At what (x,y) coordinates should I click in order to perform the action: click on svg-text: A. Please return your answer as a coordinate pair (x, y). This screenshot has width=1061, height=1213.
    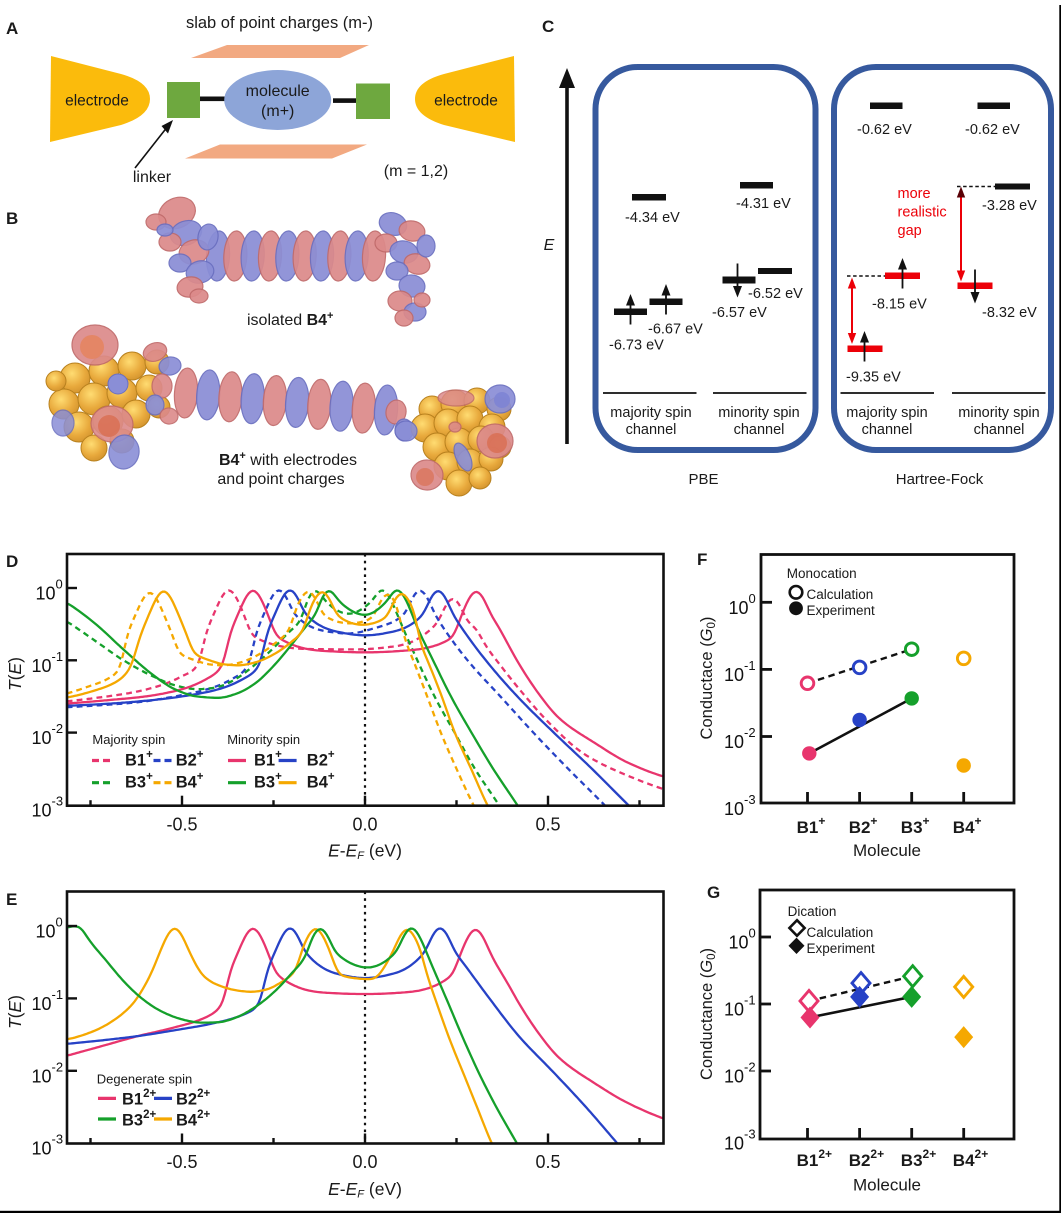
    Looking at the image, I should click on (12, 28).